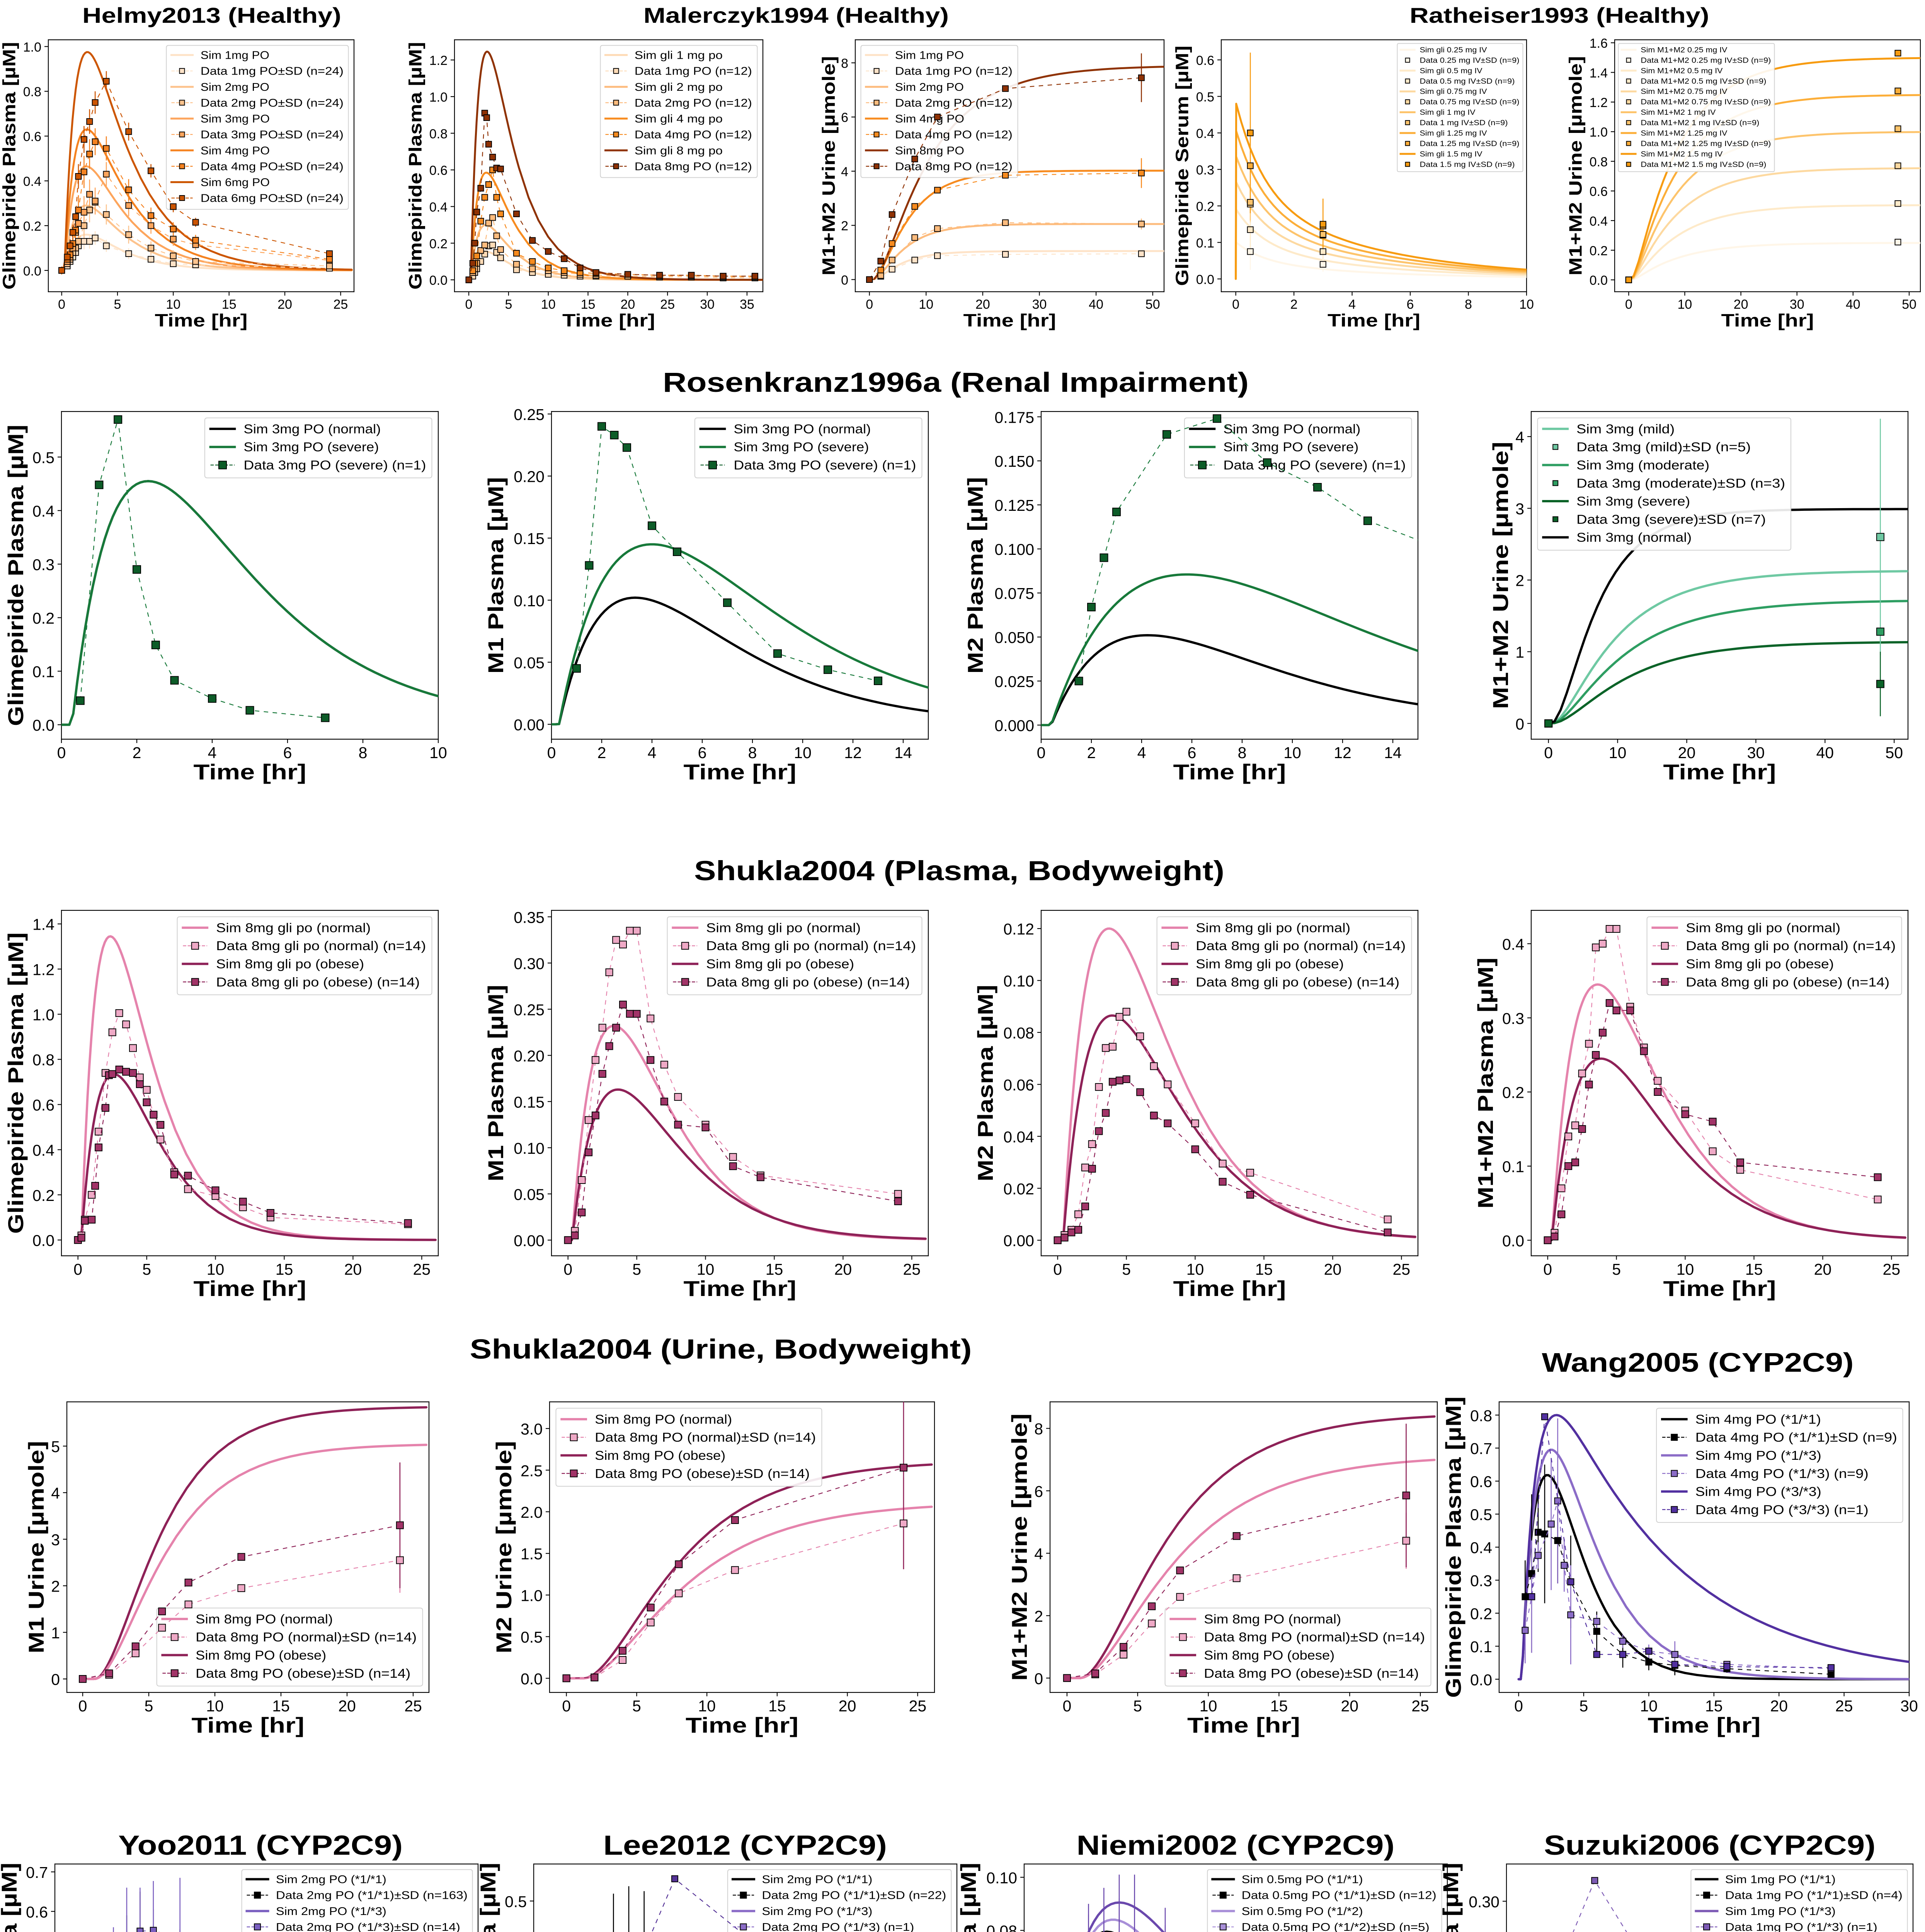  Describe the element at coordinates (36, 1547) in the screenshot. I see `svg-text: M1 Urine [µmole]` at that location.